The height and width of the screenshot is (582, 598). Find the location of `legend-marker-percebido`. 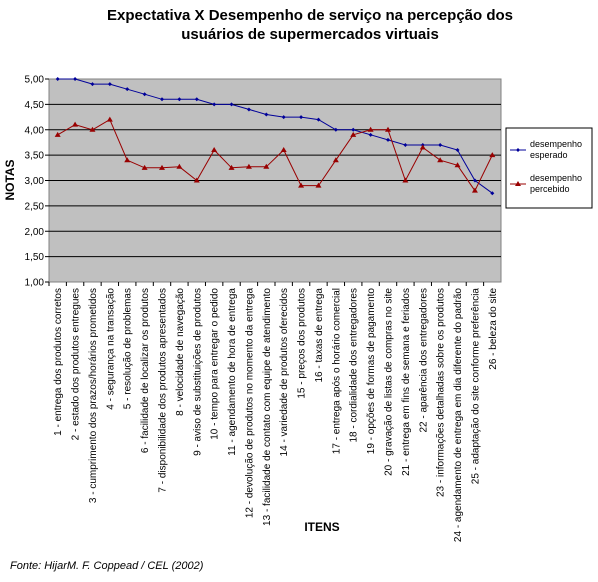

legend-marker-percebido is located at coordinates (518, 183).